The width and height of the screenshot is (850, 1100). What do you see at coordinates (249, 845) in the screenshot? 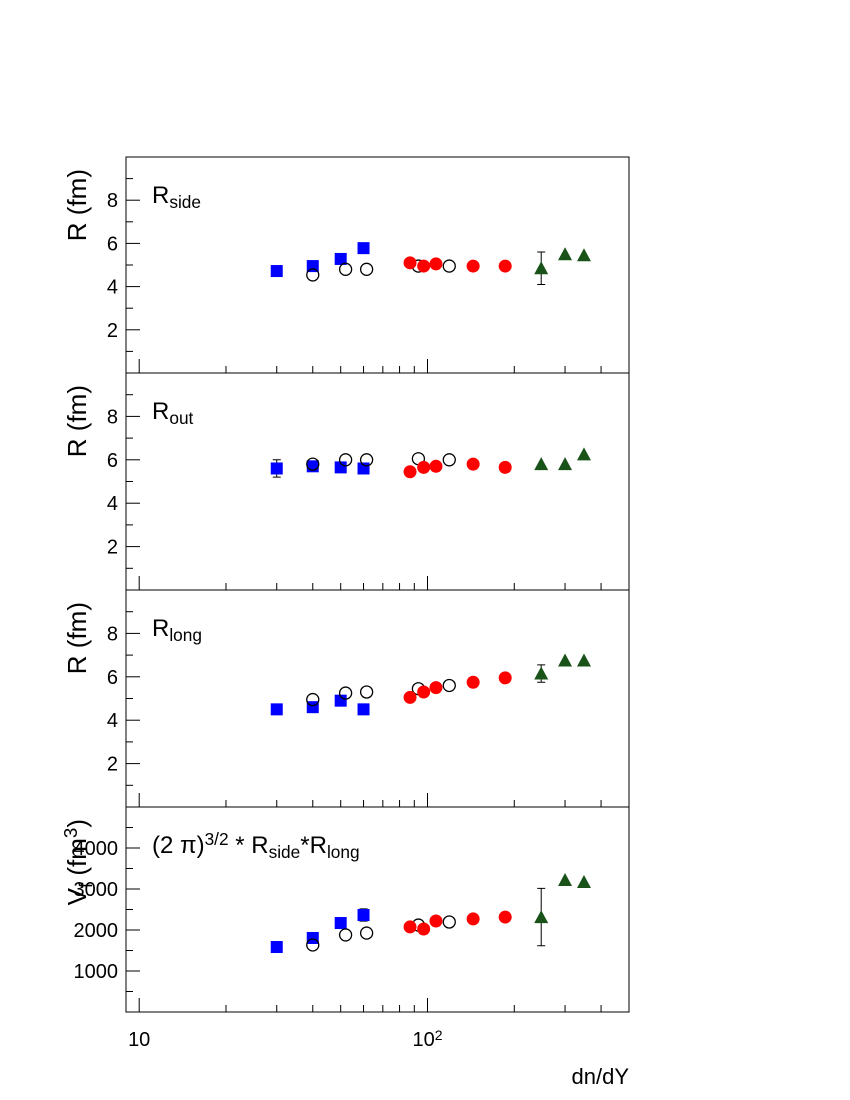
I see `text-part: * R` at bounding box center [249, 845].